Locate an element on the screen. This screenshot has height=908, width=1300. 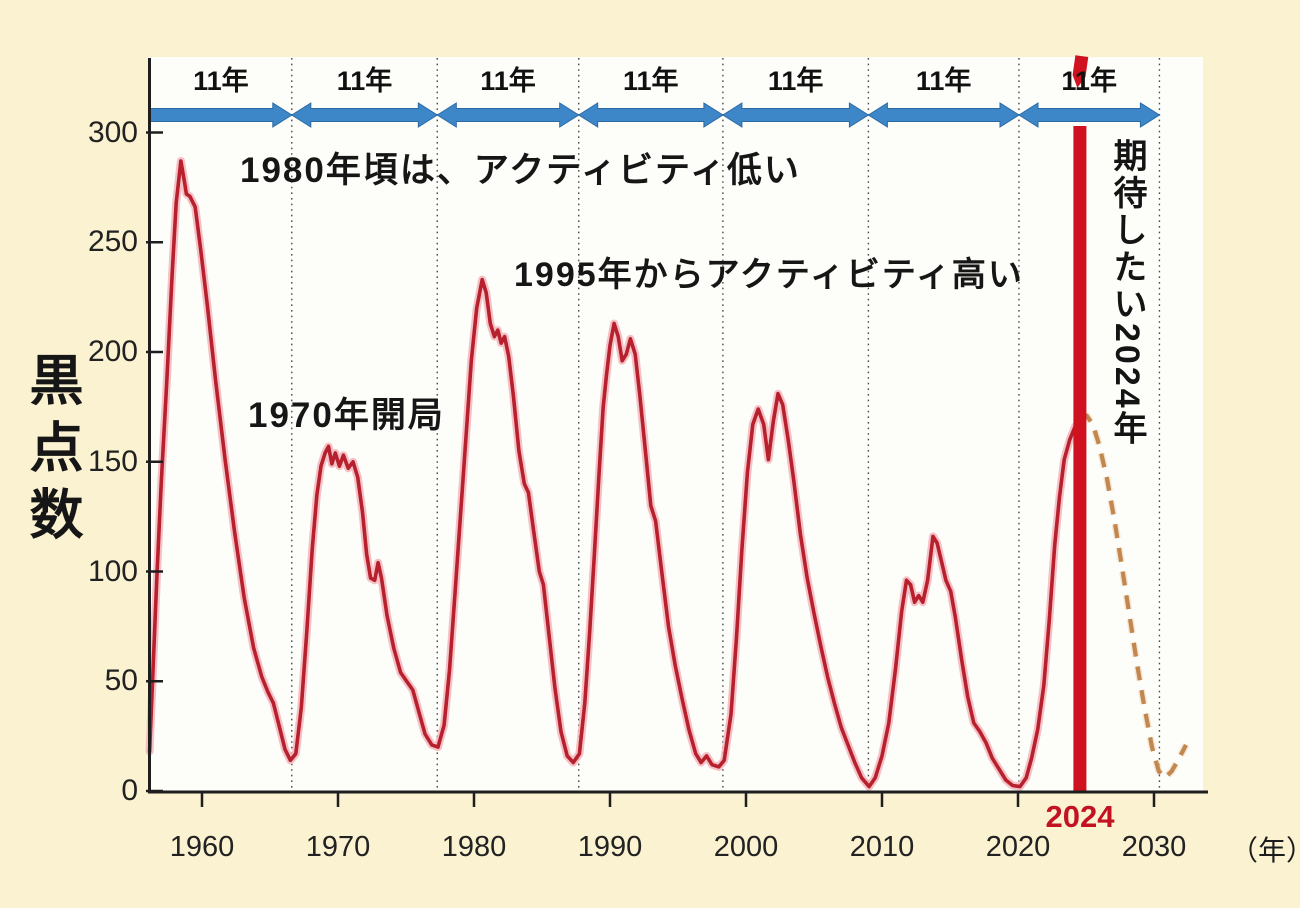
x-tick-label: 1990 is located at coordinates (610, 847).